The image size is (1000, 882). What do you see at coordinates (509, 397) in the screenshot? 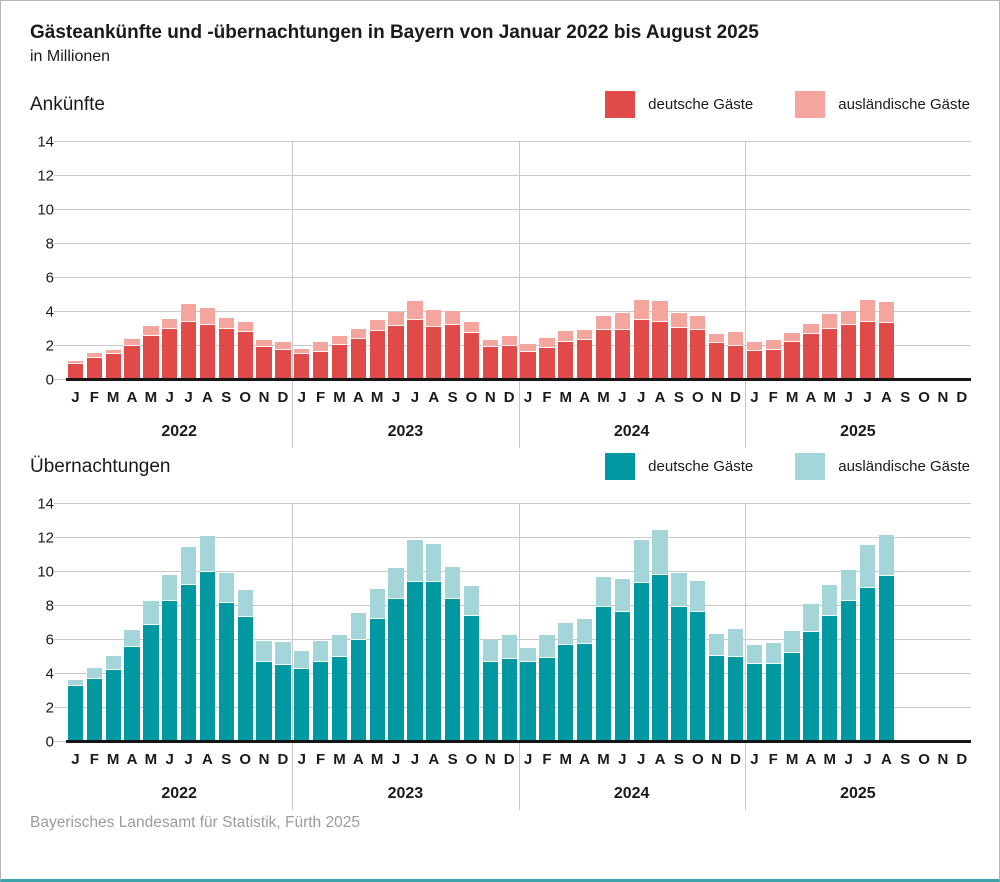
I see `month-label: D` at bounding box center [509, 397].